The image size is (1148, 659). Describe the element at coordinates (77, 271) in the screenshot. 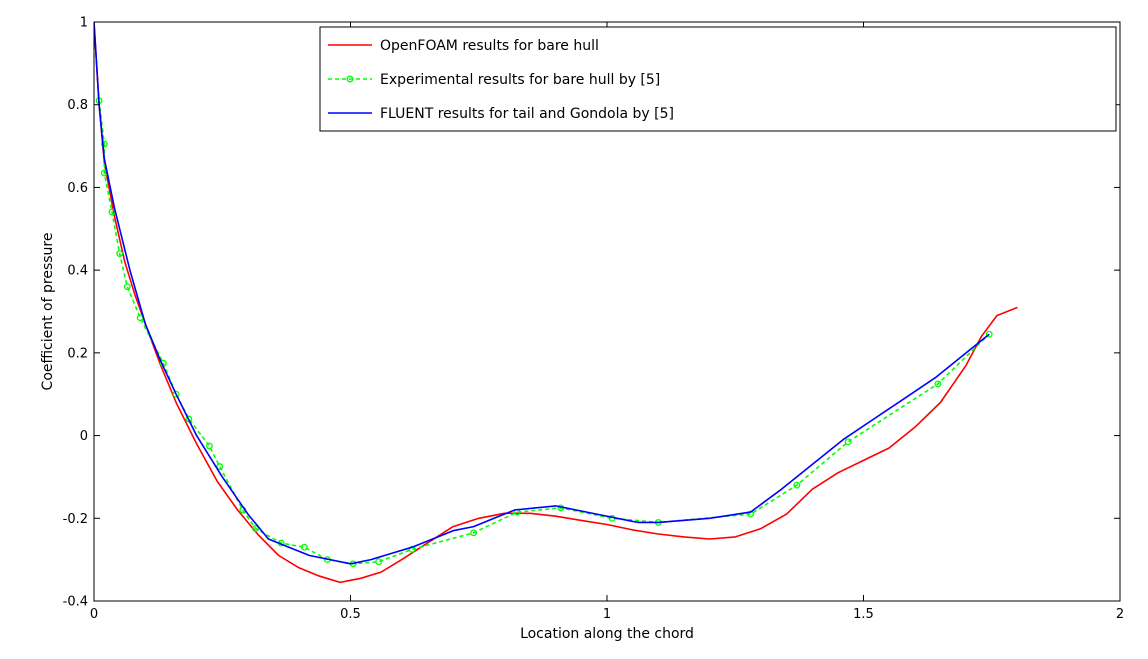

I see `y-tick-label: 0.4` at that location.